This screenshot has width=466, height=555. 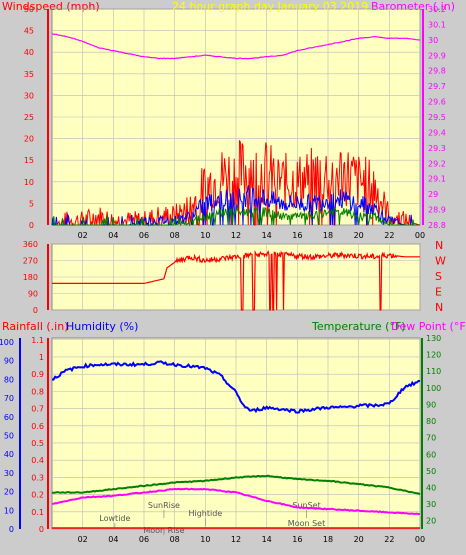 What do you see at coordinates (51, 6) in the screenshot?
I see `windspeed-axis-label: Windspeed (mph)` at bounding box center [51, 6].